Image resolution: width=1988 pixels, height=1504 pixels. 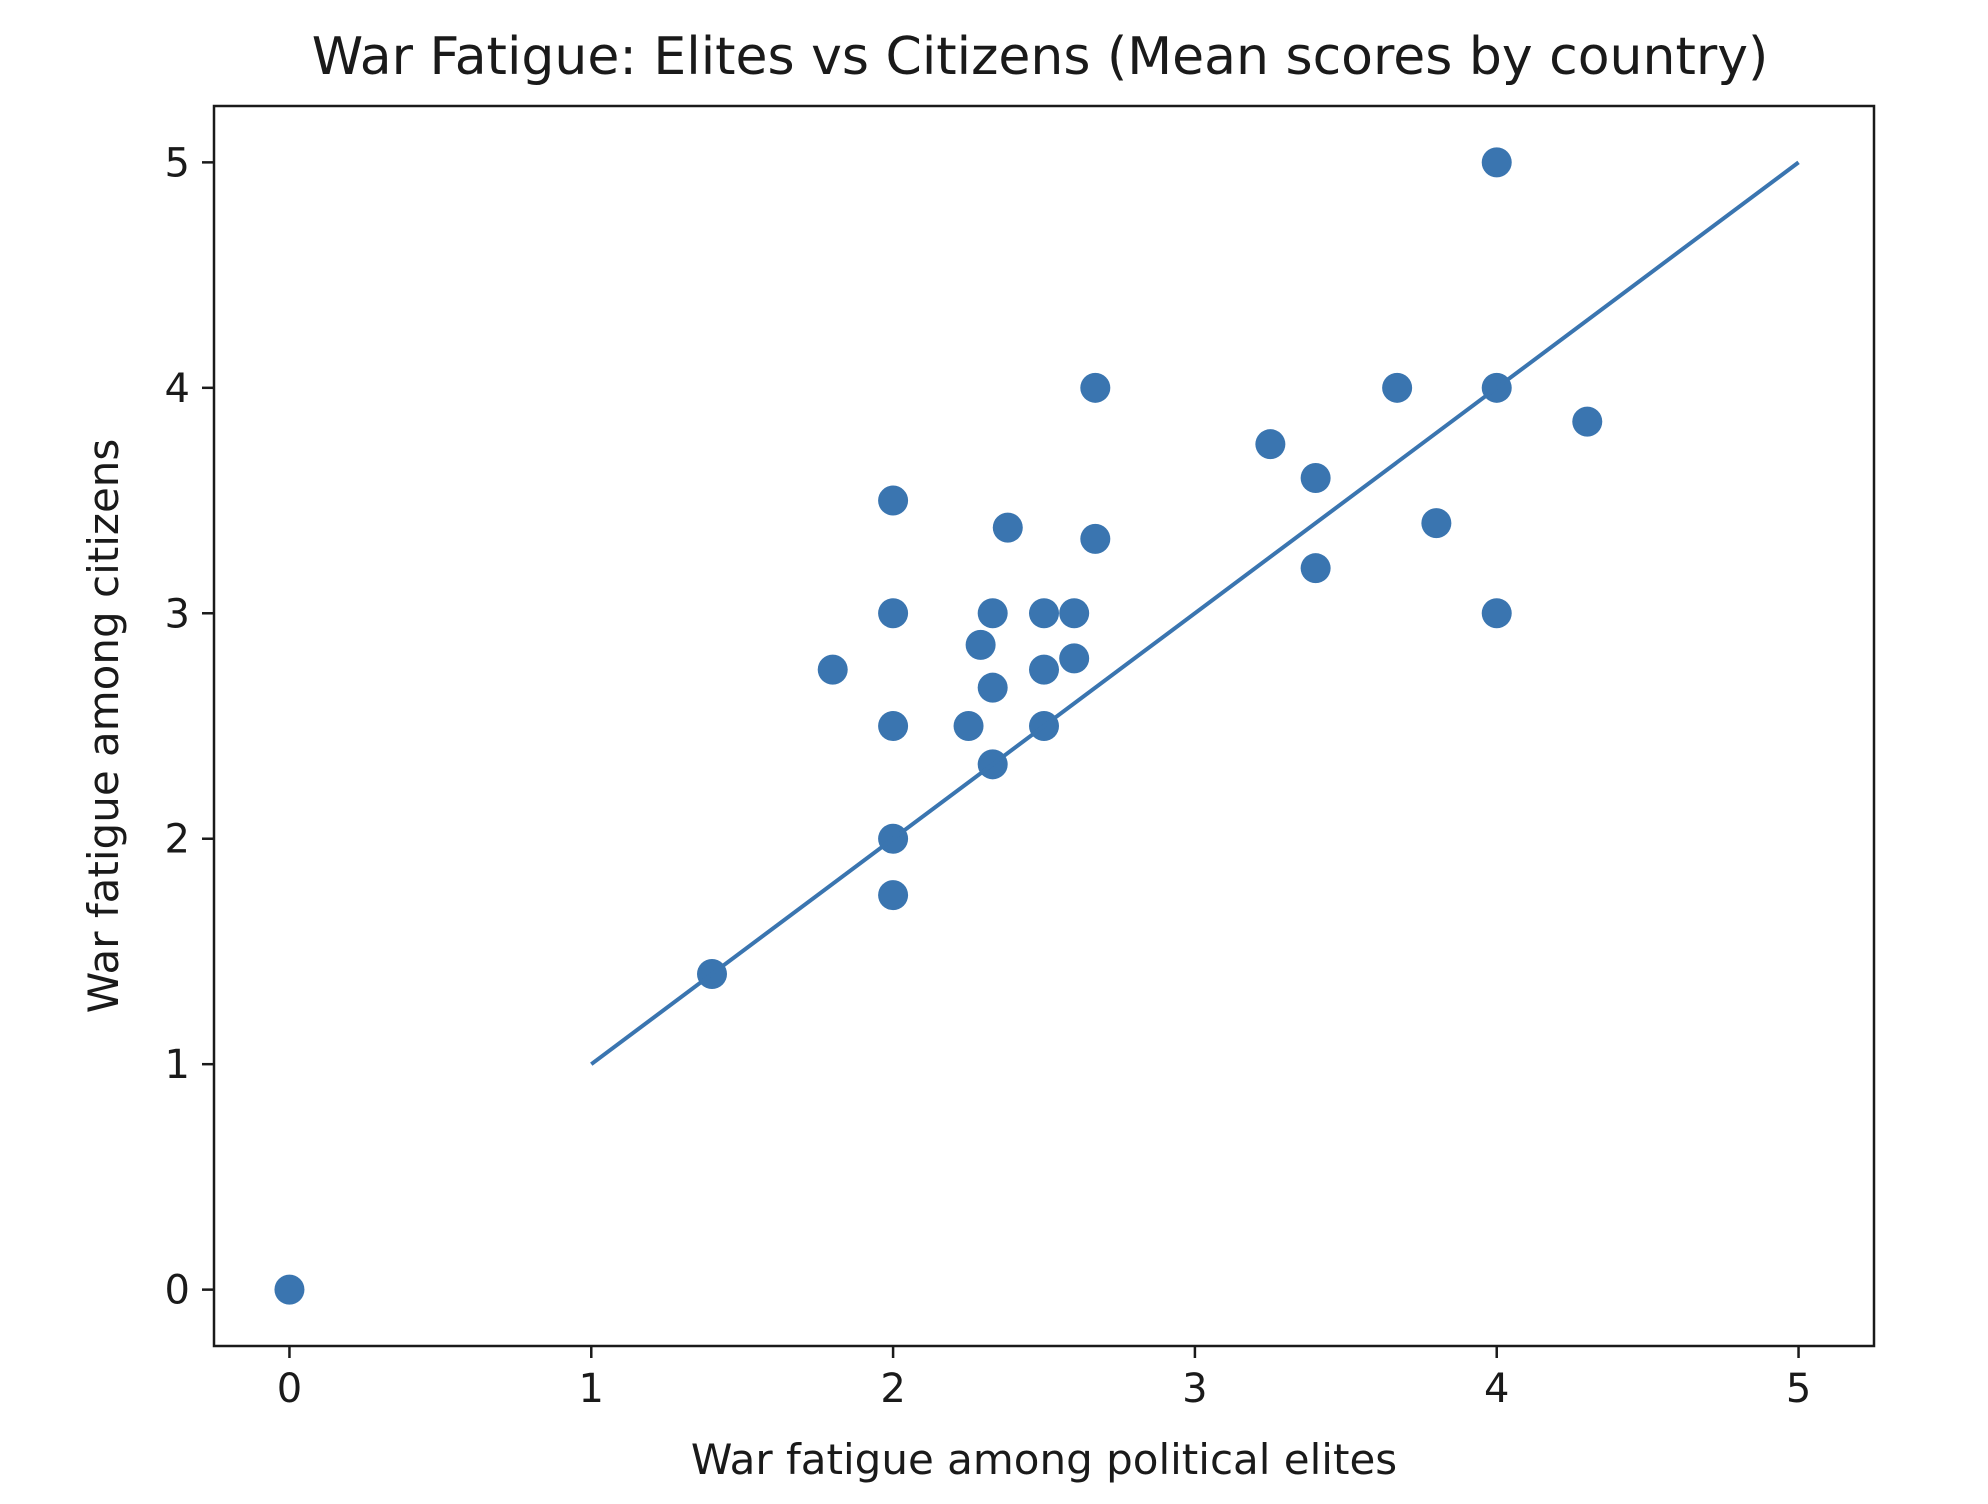 What do you see at coordinates (591, 1389) in the screenshot?
I see `x-tick-label-1: 1` at bounding box center [591, 1389].